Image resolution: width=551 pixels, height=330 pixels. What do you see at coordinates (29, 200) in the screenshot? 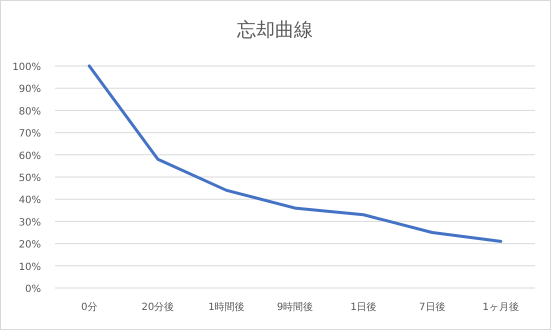
I see `y-tick-label: 40%` at bounding box center [29, 200].